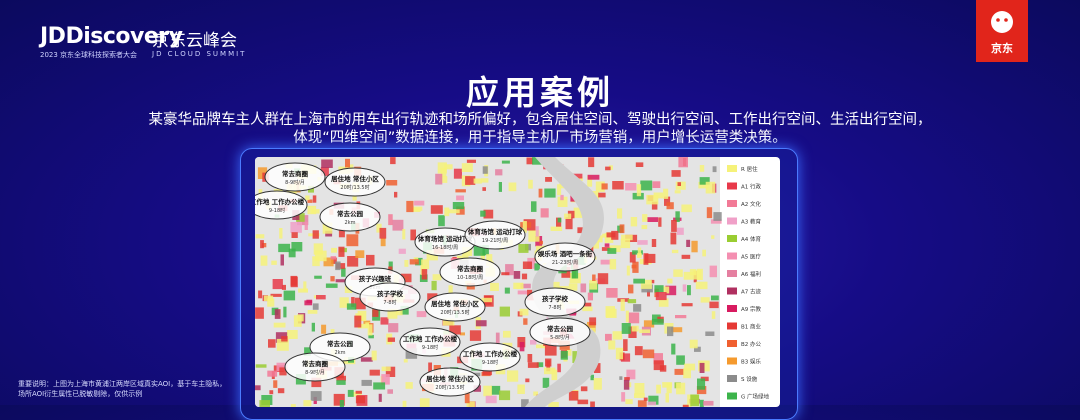  What do you see at coordinates (751, 344) in the screenshot?
I see `legend-label: B2 办公` at bounding box center [751, 344].